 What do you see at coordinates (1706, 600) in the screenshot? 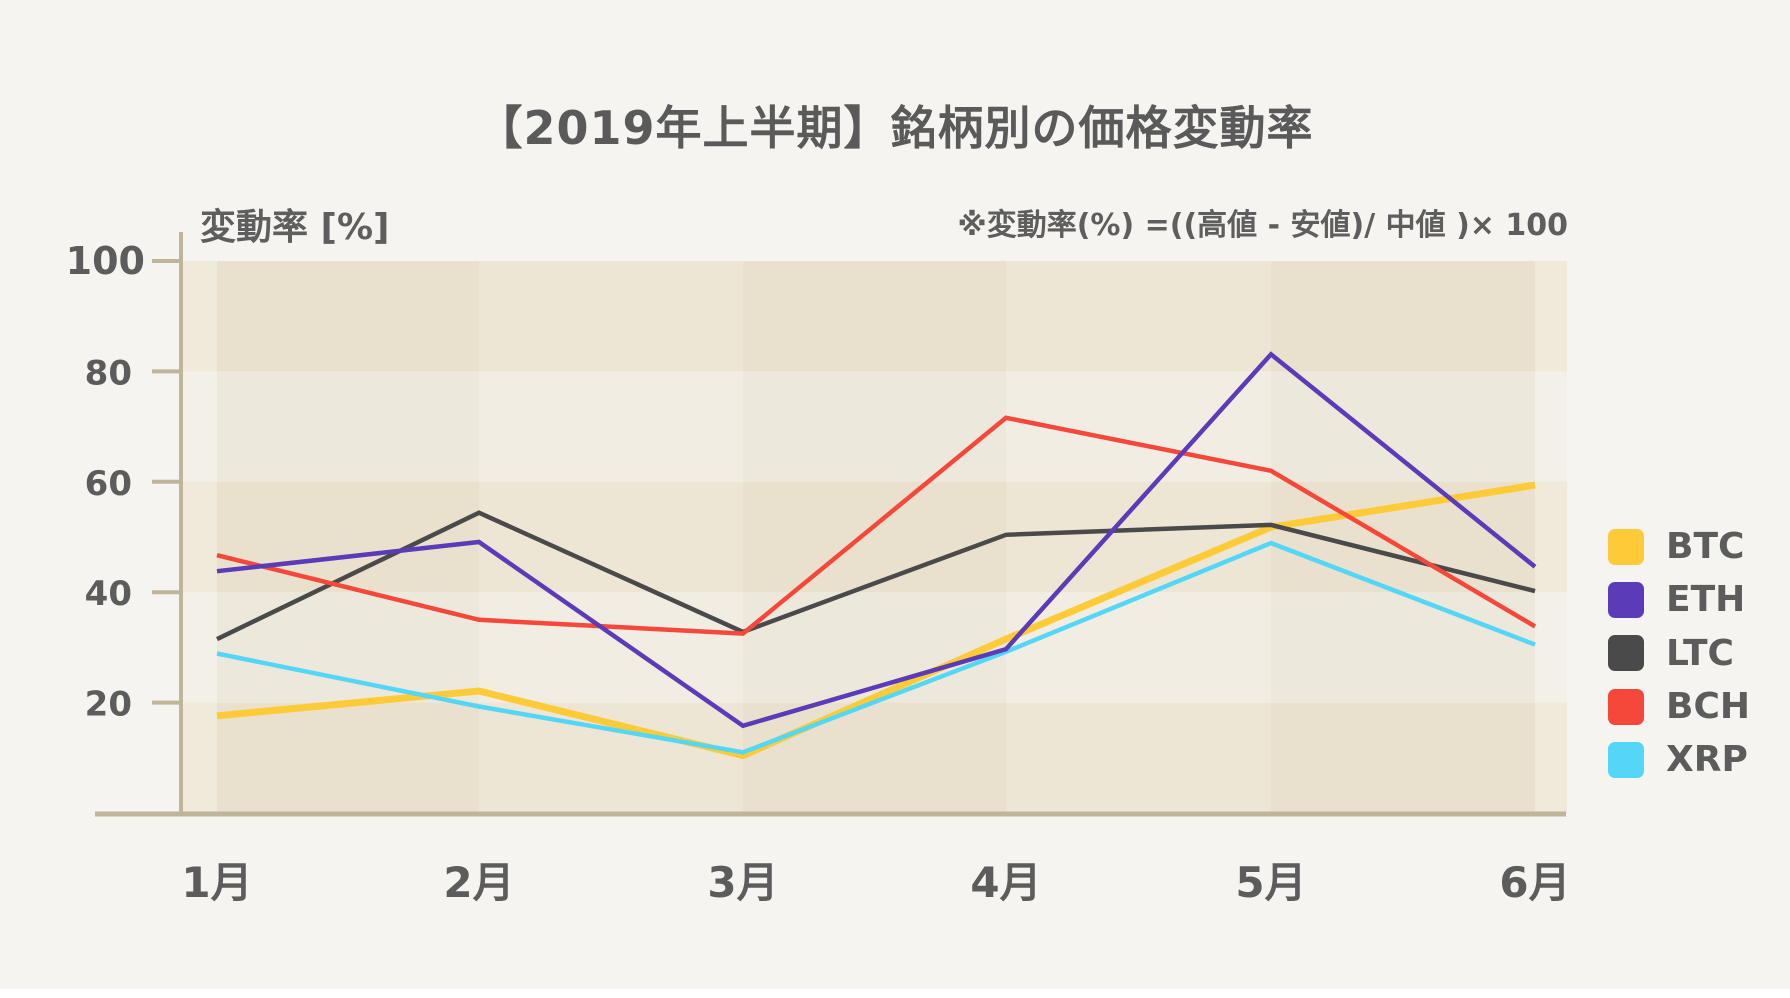
I see `legend-label: ETH` at bounding box center [1706, 600].